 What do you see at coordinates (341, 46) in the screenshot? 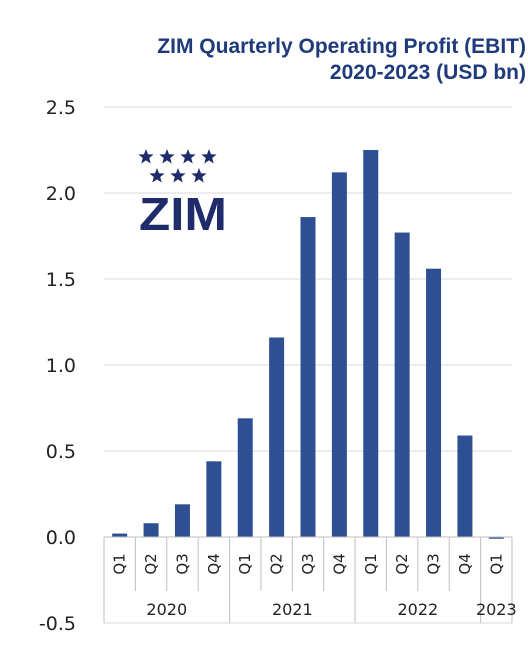
I see `chart-title-line1: ZIM Quarterly Operating Profit (EBIT)` at bounding box center [341, 46].